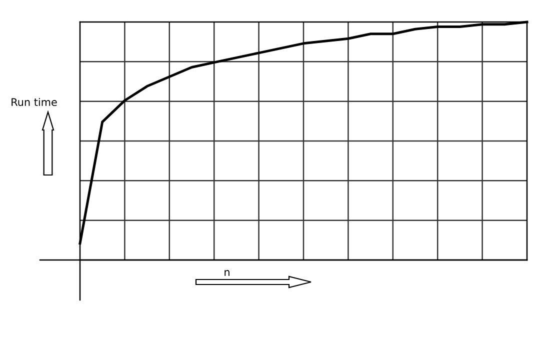  I want to click on text: n, so click(227, 273).